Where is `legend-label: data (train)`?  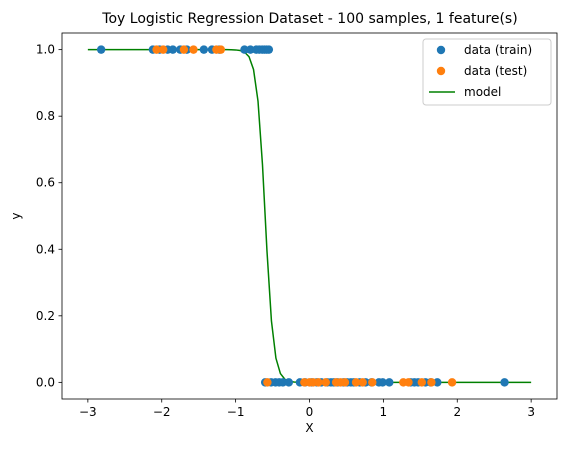
legend-label: data (train) is located at coordinates (498, 50).